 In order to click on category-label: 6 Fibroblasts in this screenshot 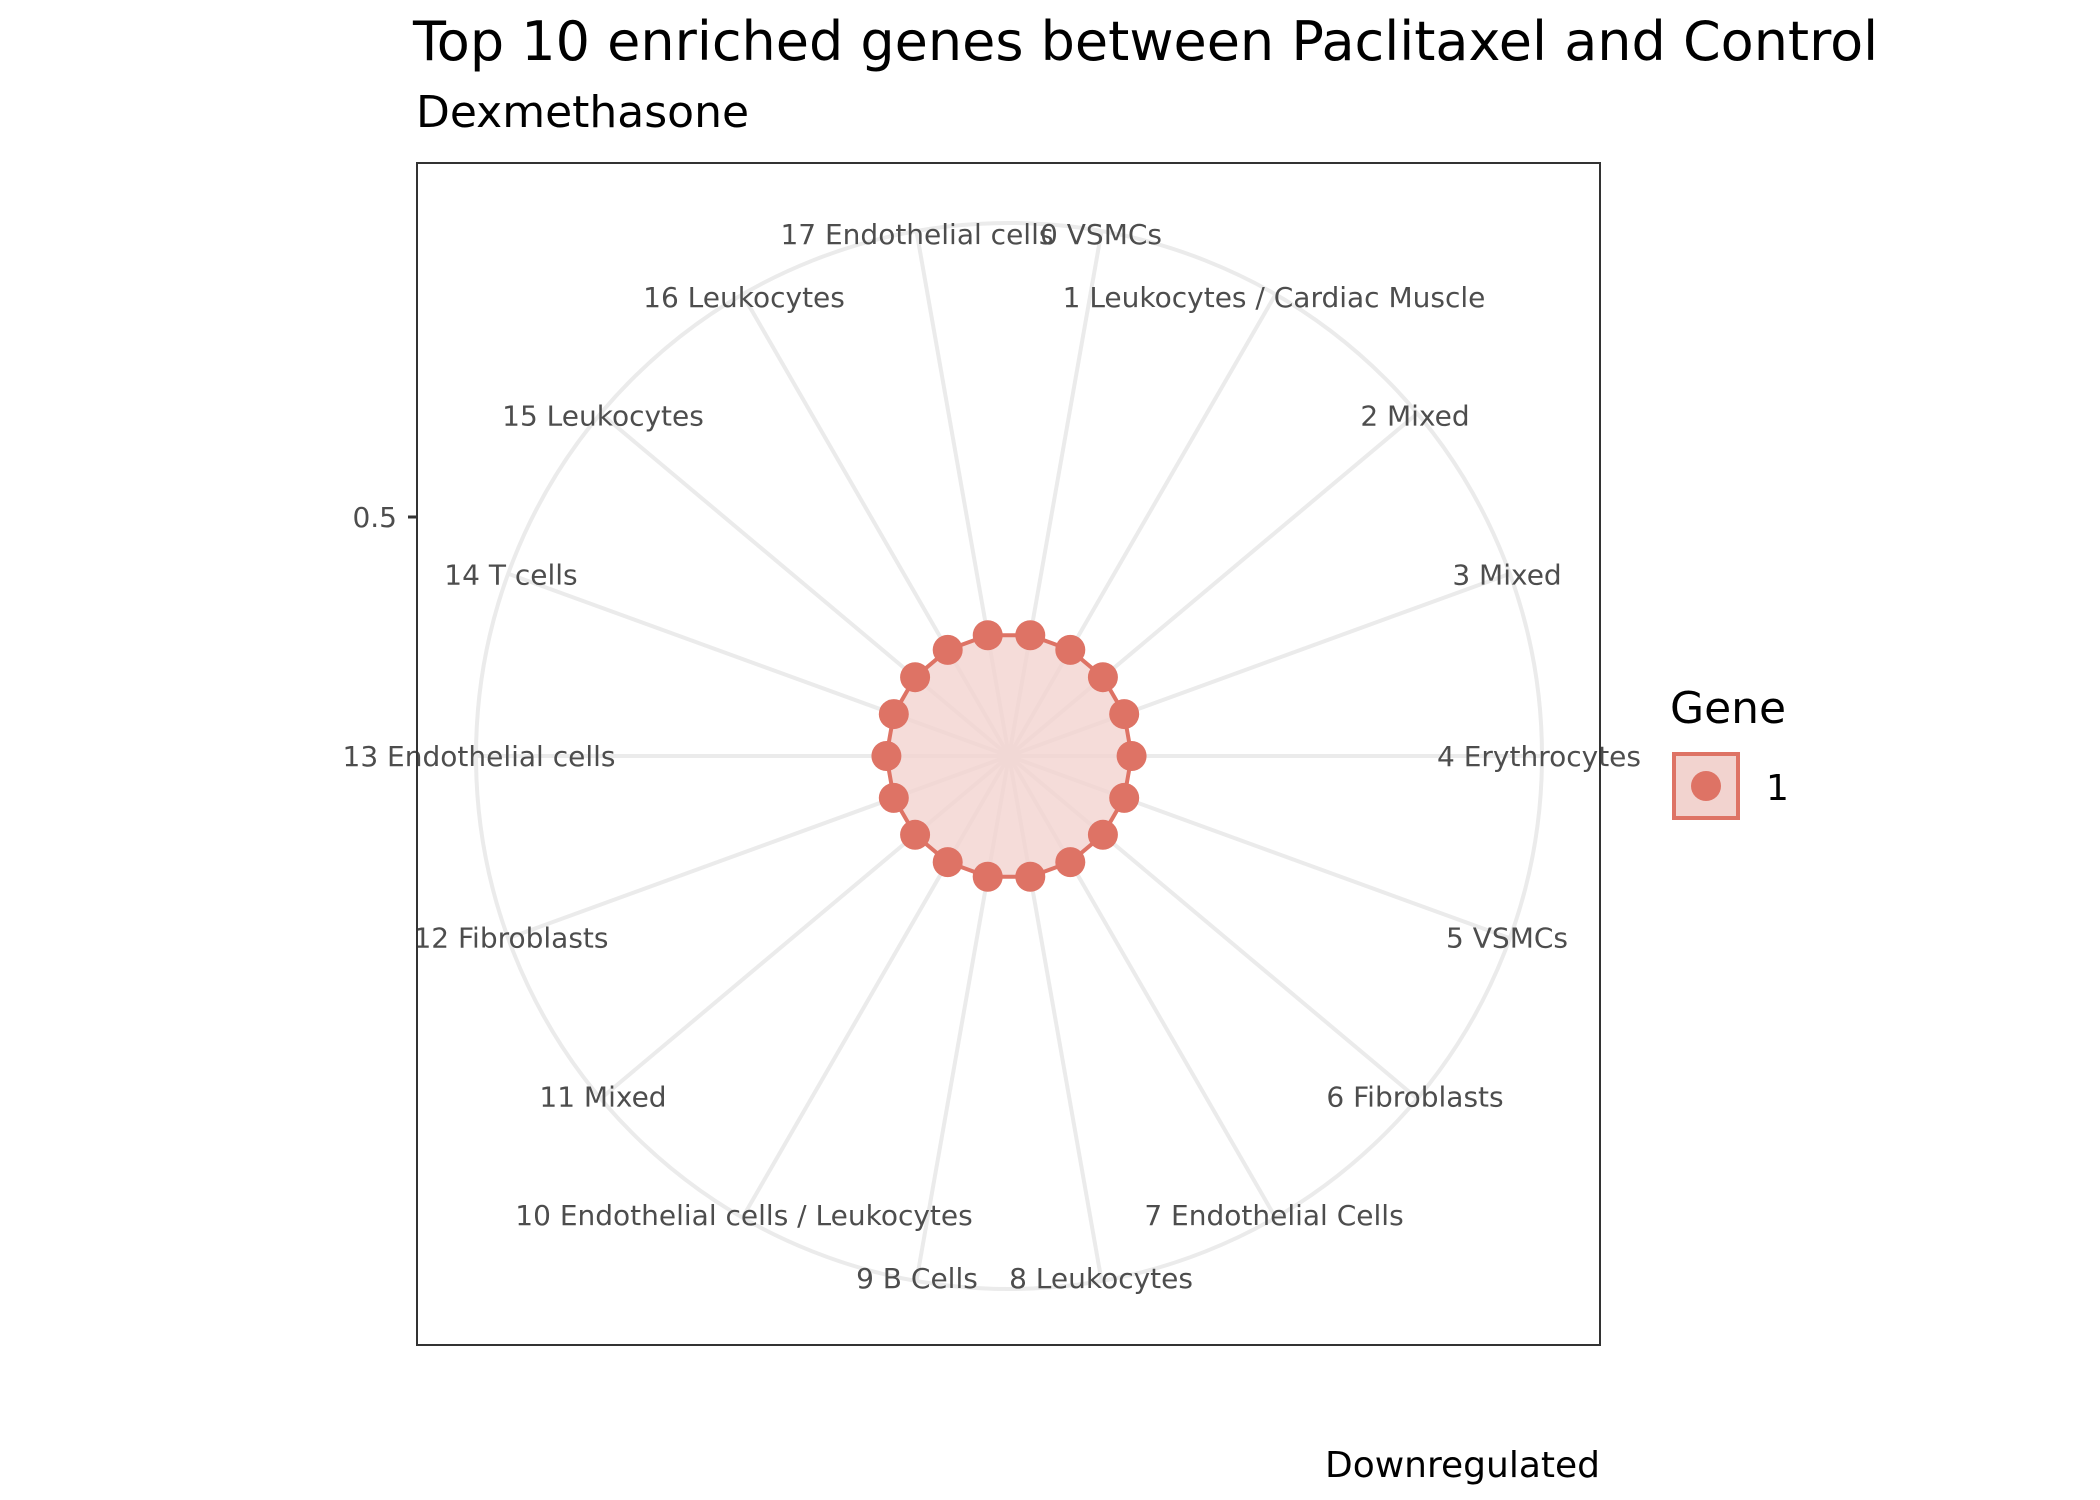, I will do `click(1414, 1097)`.